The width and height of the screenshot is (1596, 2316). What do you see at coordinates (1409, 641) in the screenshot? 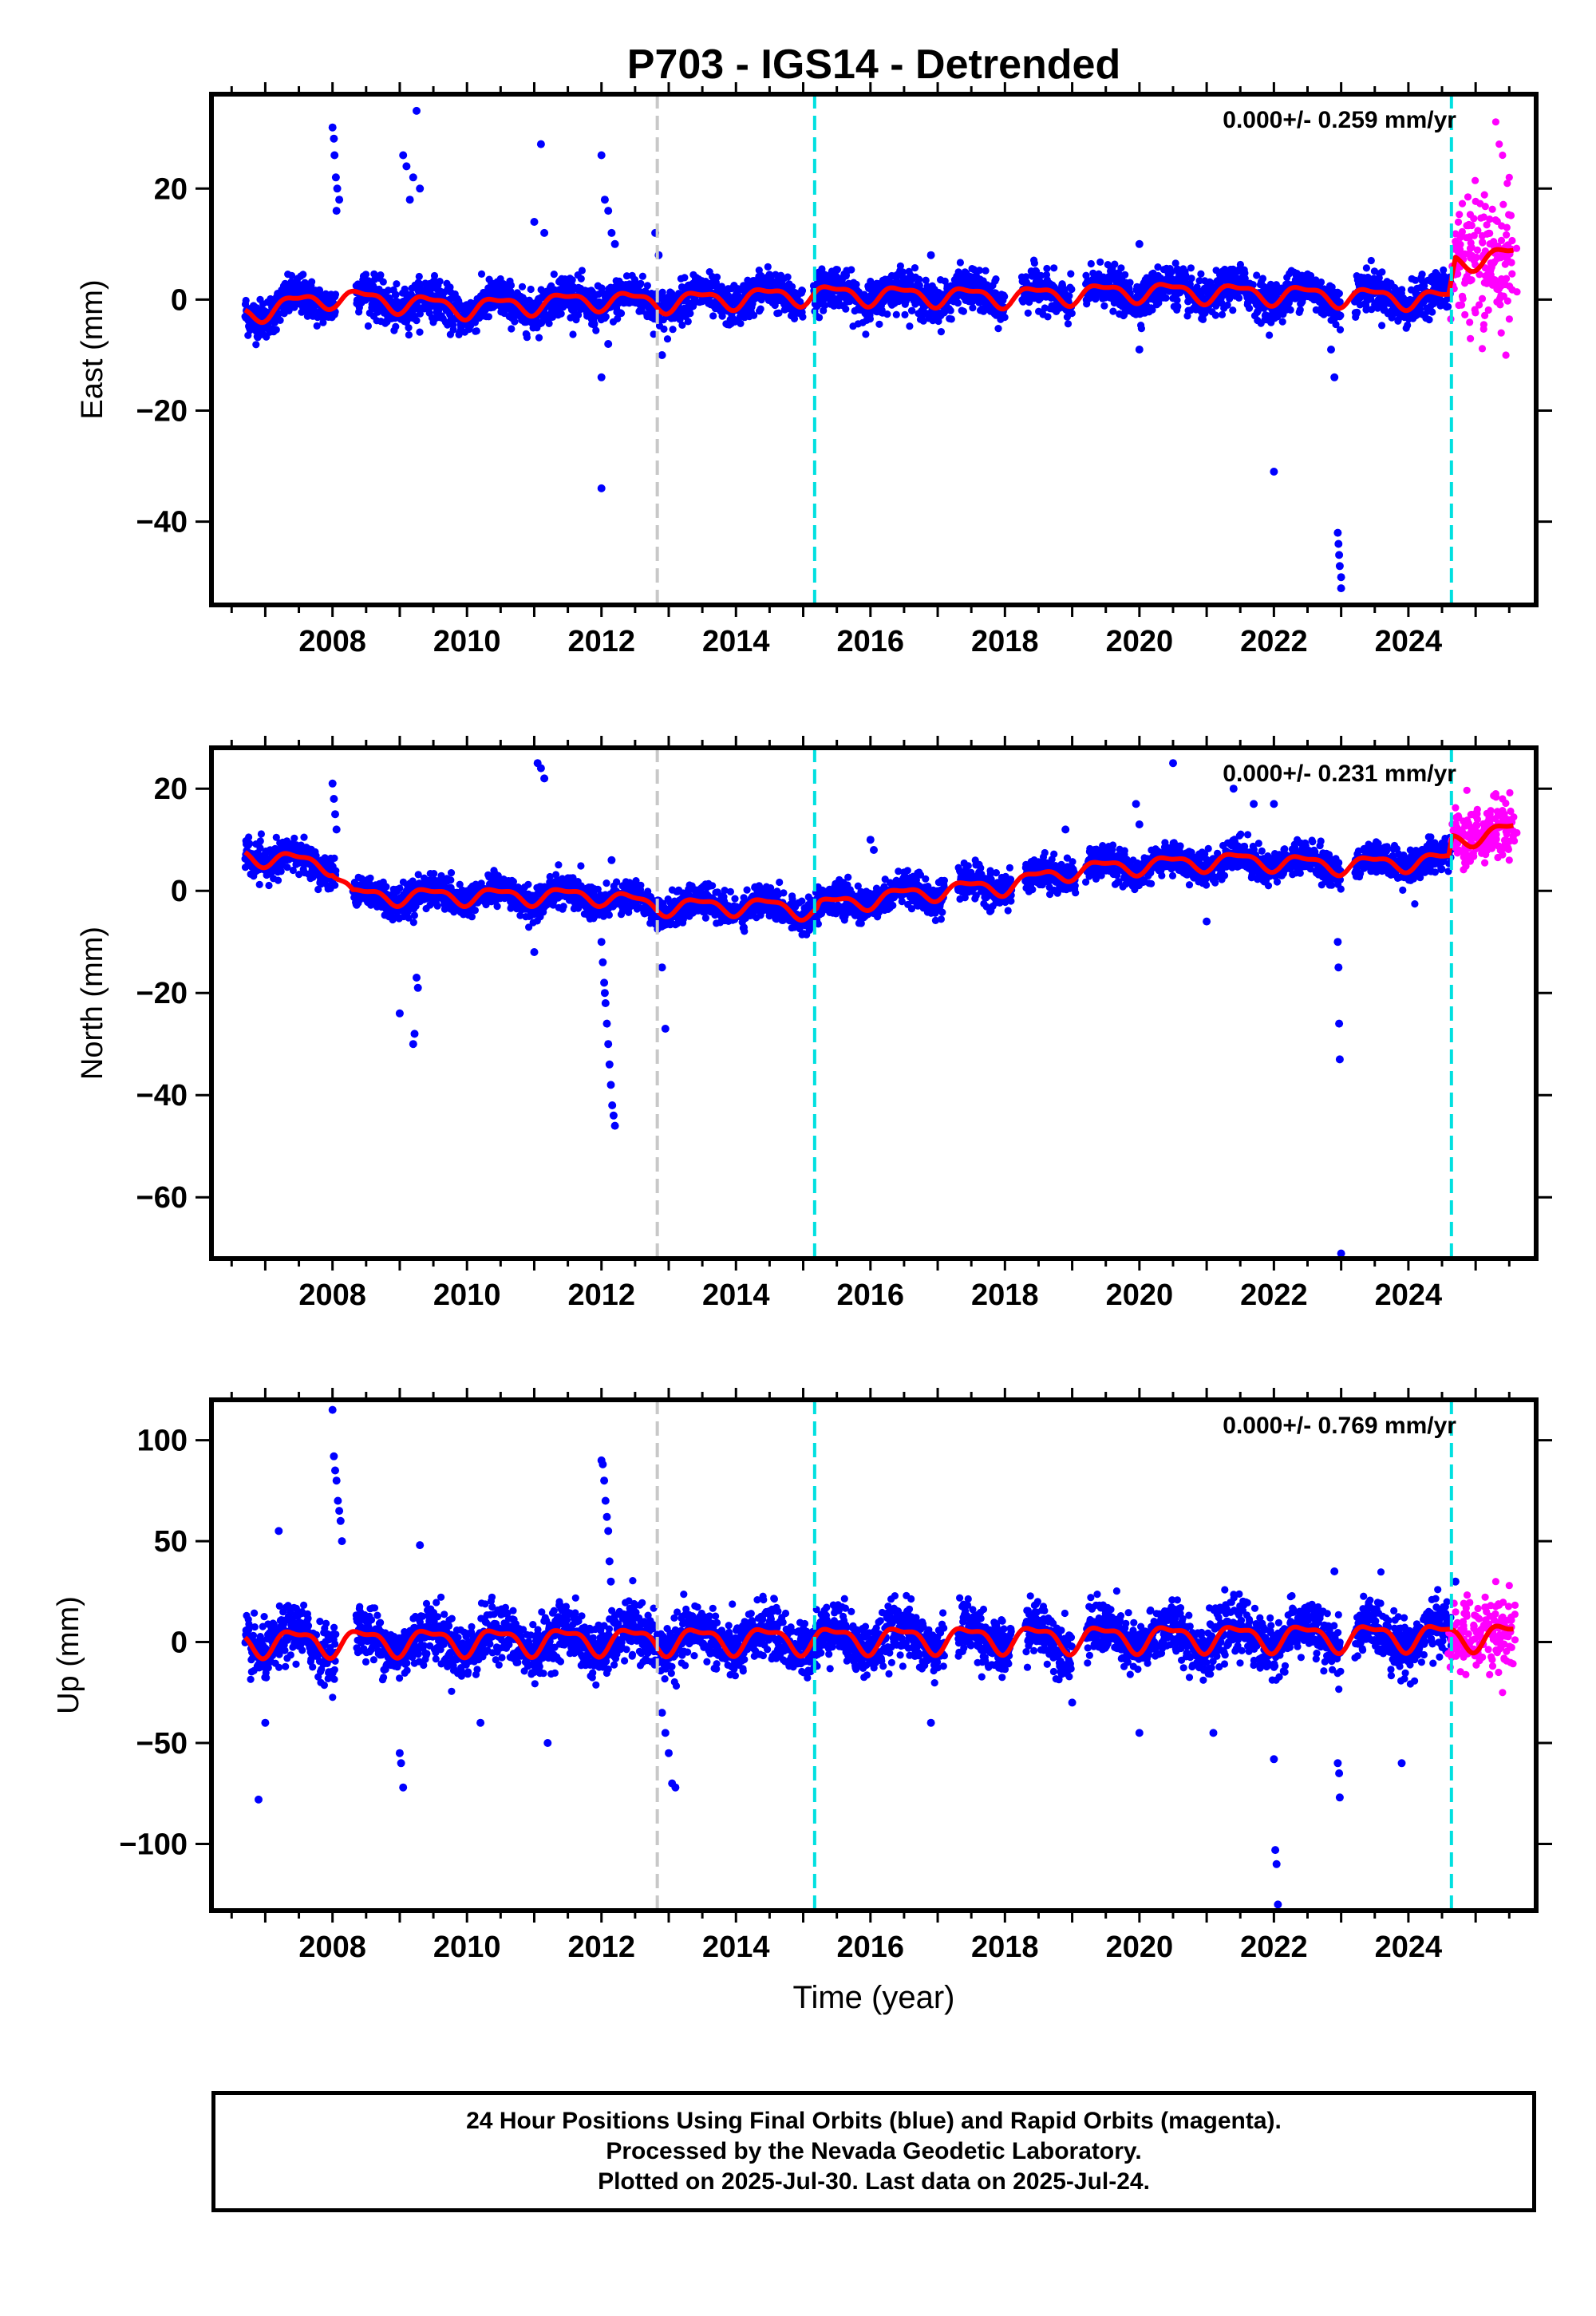
I see `x-tick-label: 2024` at bounding box center [1409, 641].